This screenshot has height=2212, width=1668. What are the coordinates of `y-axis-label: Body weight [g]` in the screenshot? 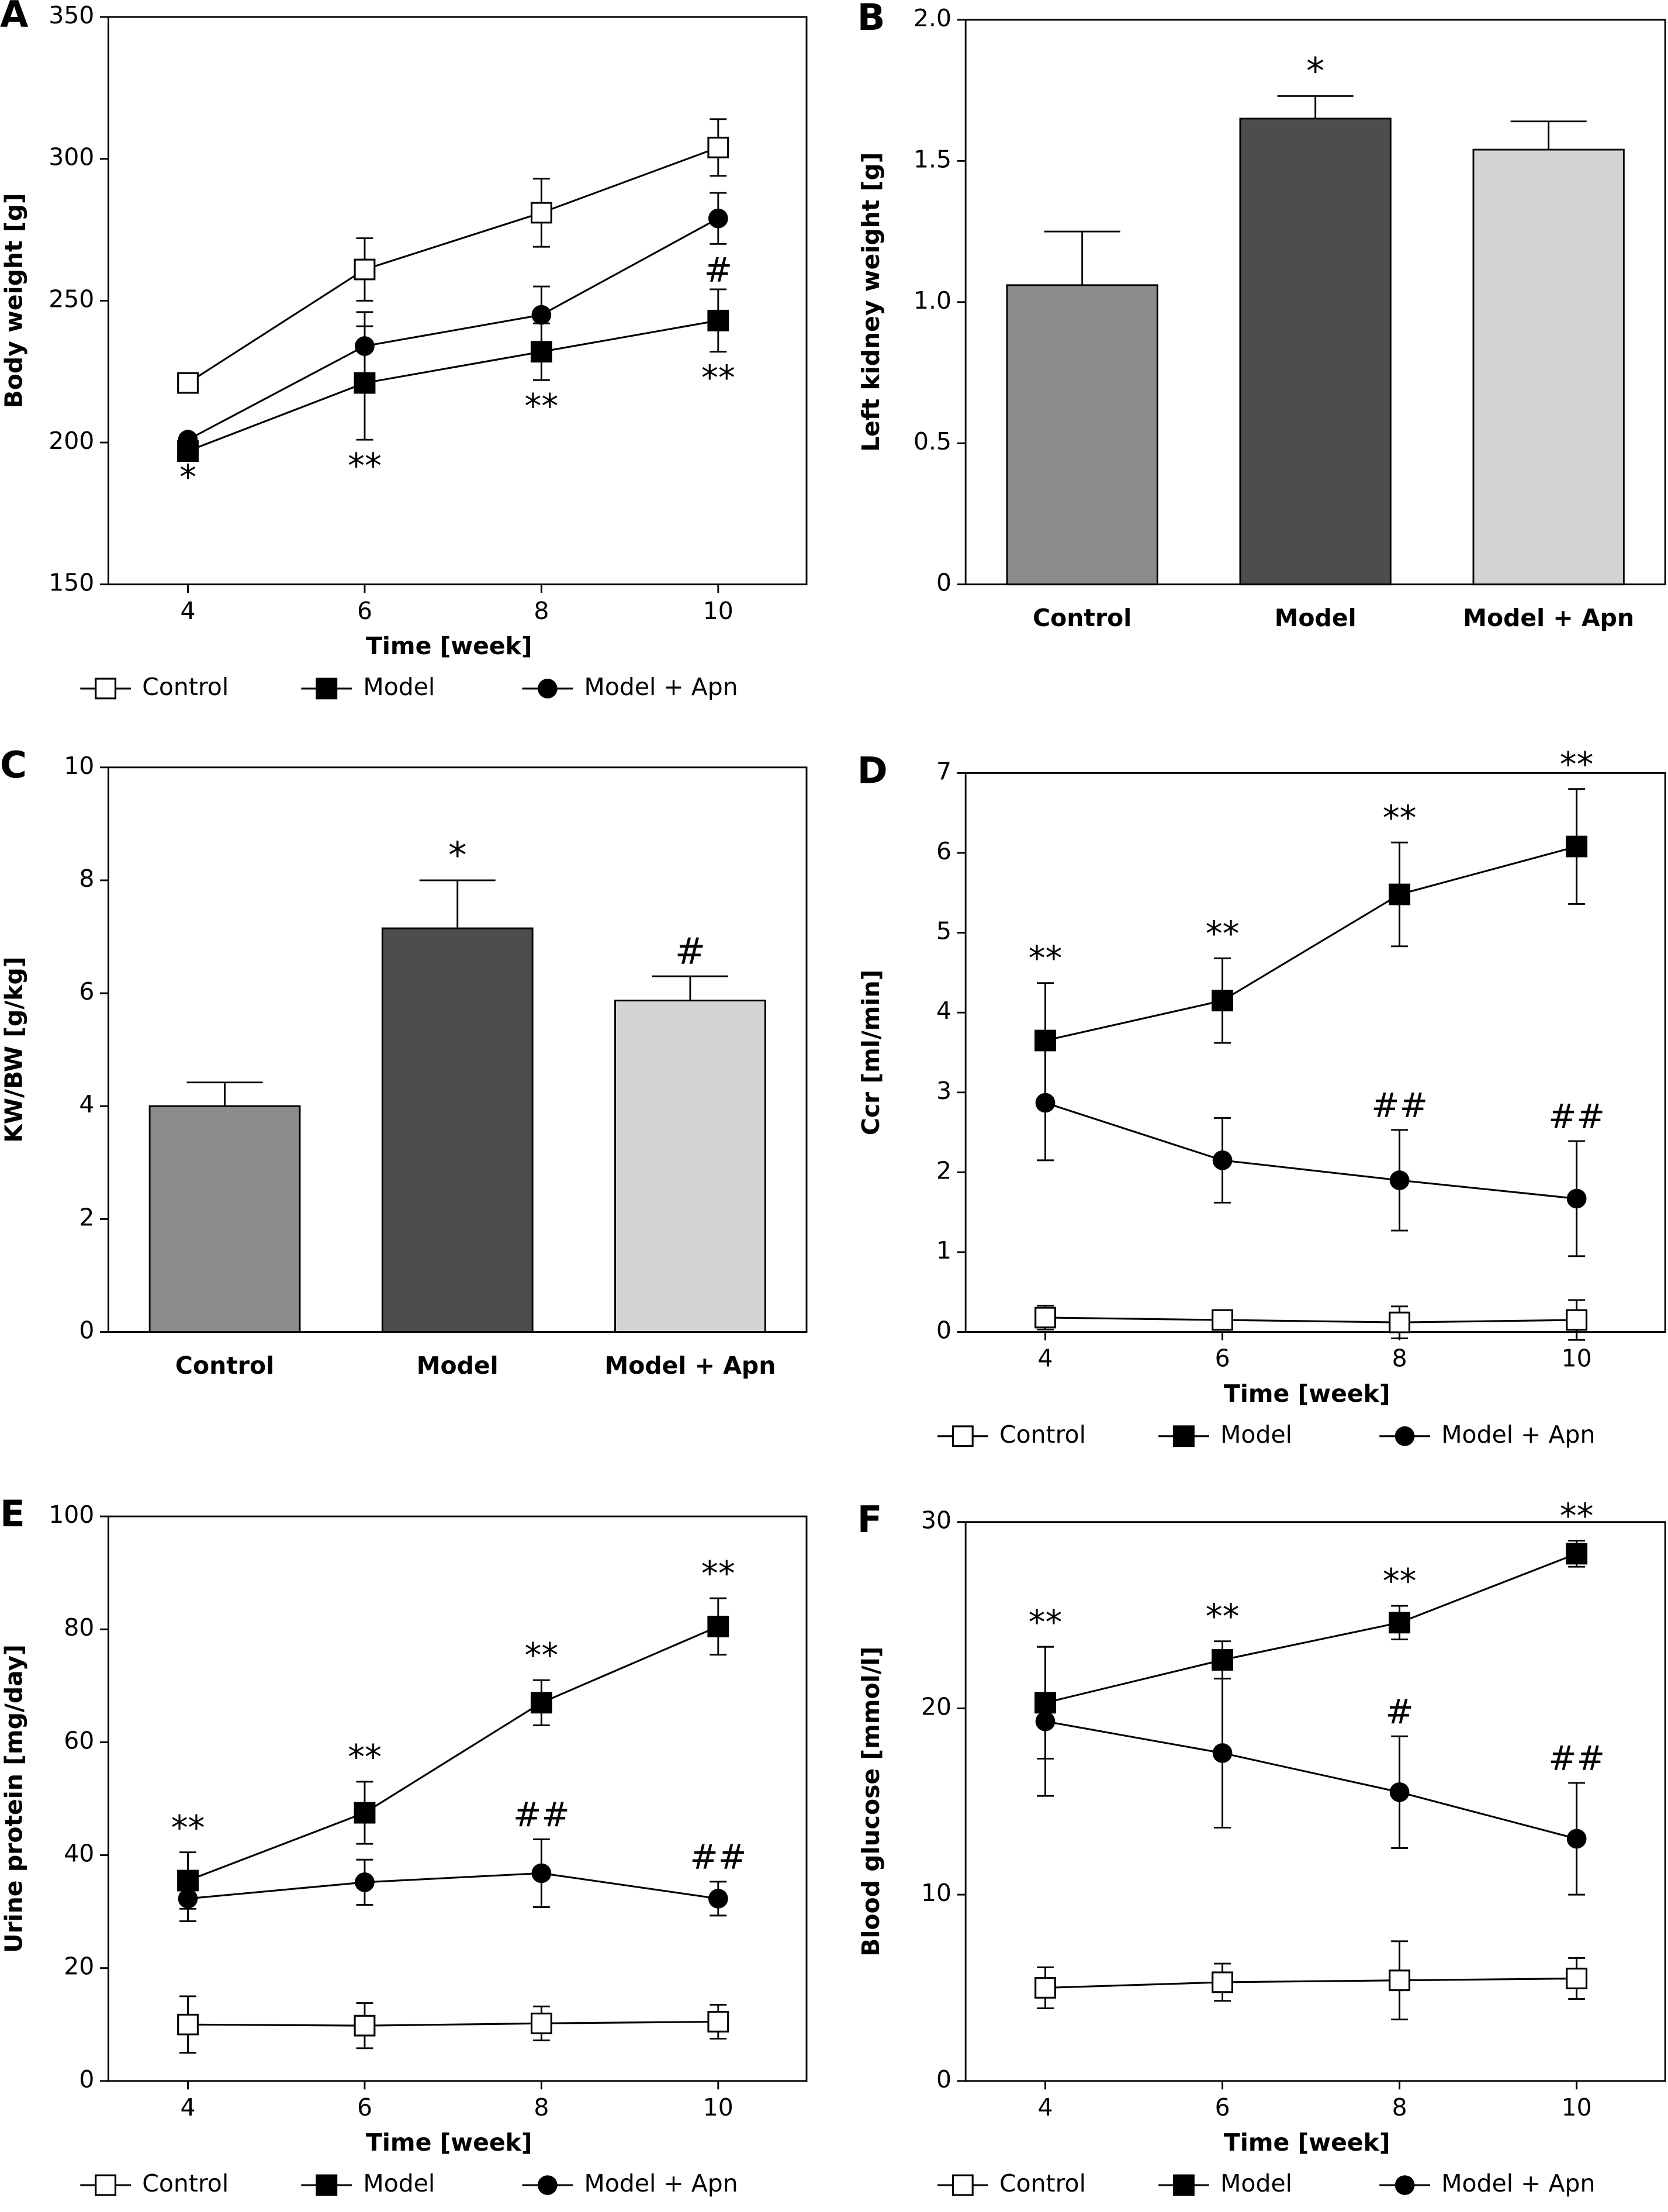 It's located at (13, 300).